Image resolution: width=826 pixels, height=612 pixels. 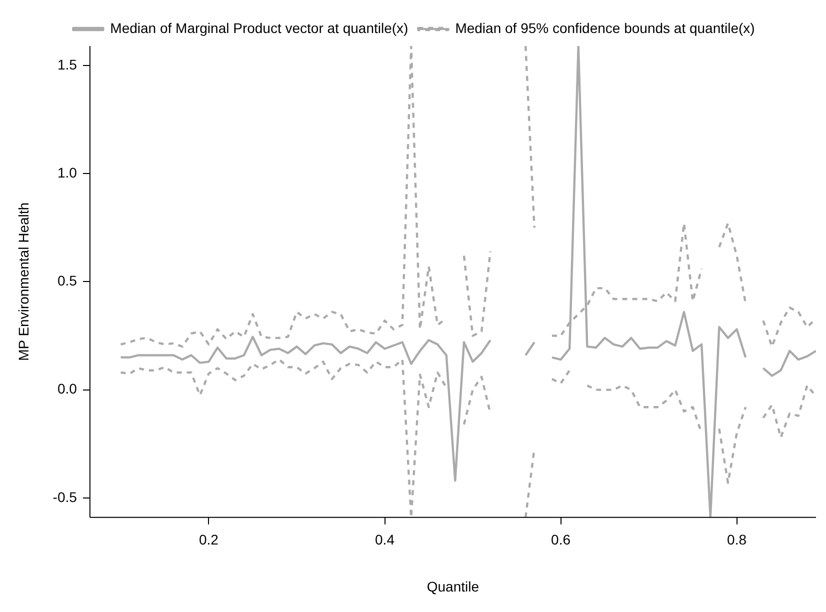 What do you see at coordinates (259, 28) in the screenshot?
I see `legend-label: Median of Marginal Product vector at quantile(x)` at bounding box center [259, 28].